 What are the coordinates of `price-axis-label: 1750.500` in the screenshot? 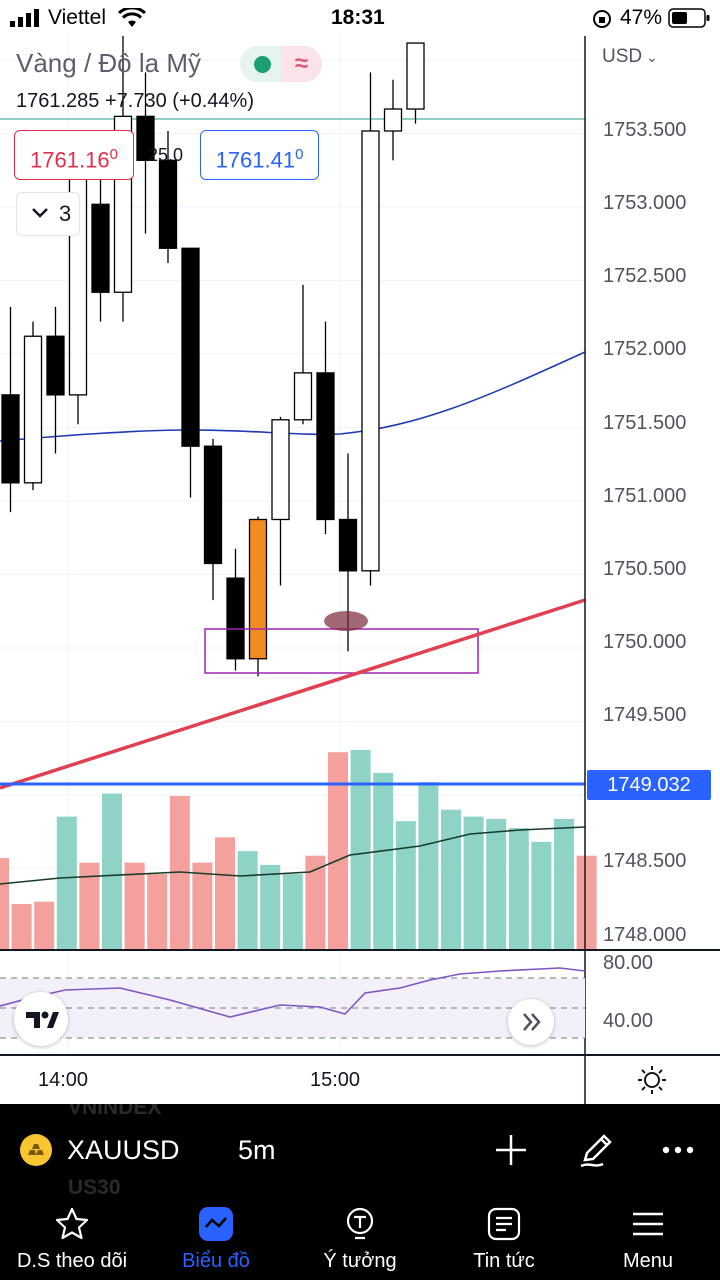 It's located at (645, 569).